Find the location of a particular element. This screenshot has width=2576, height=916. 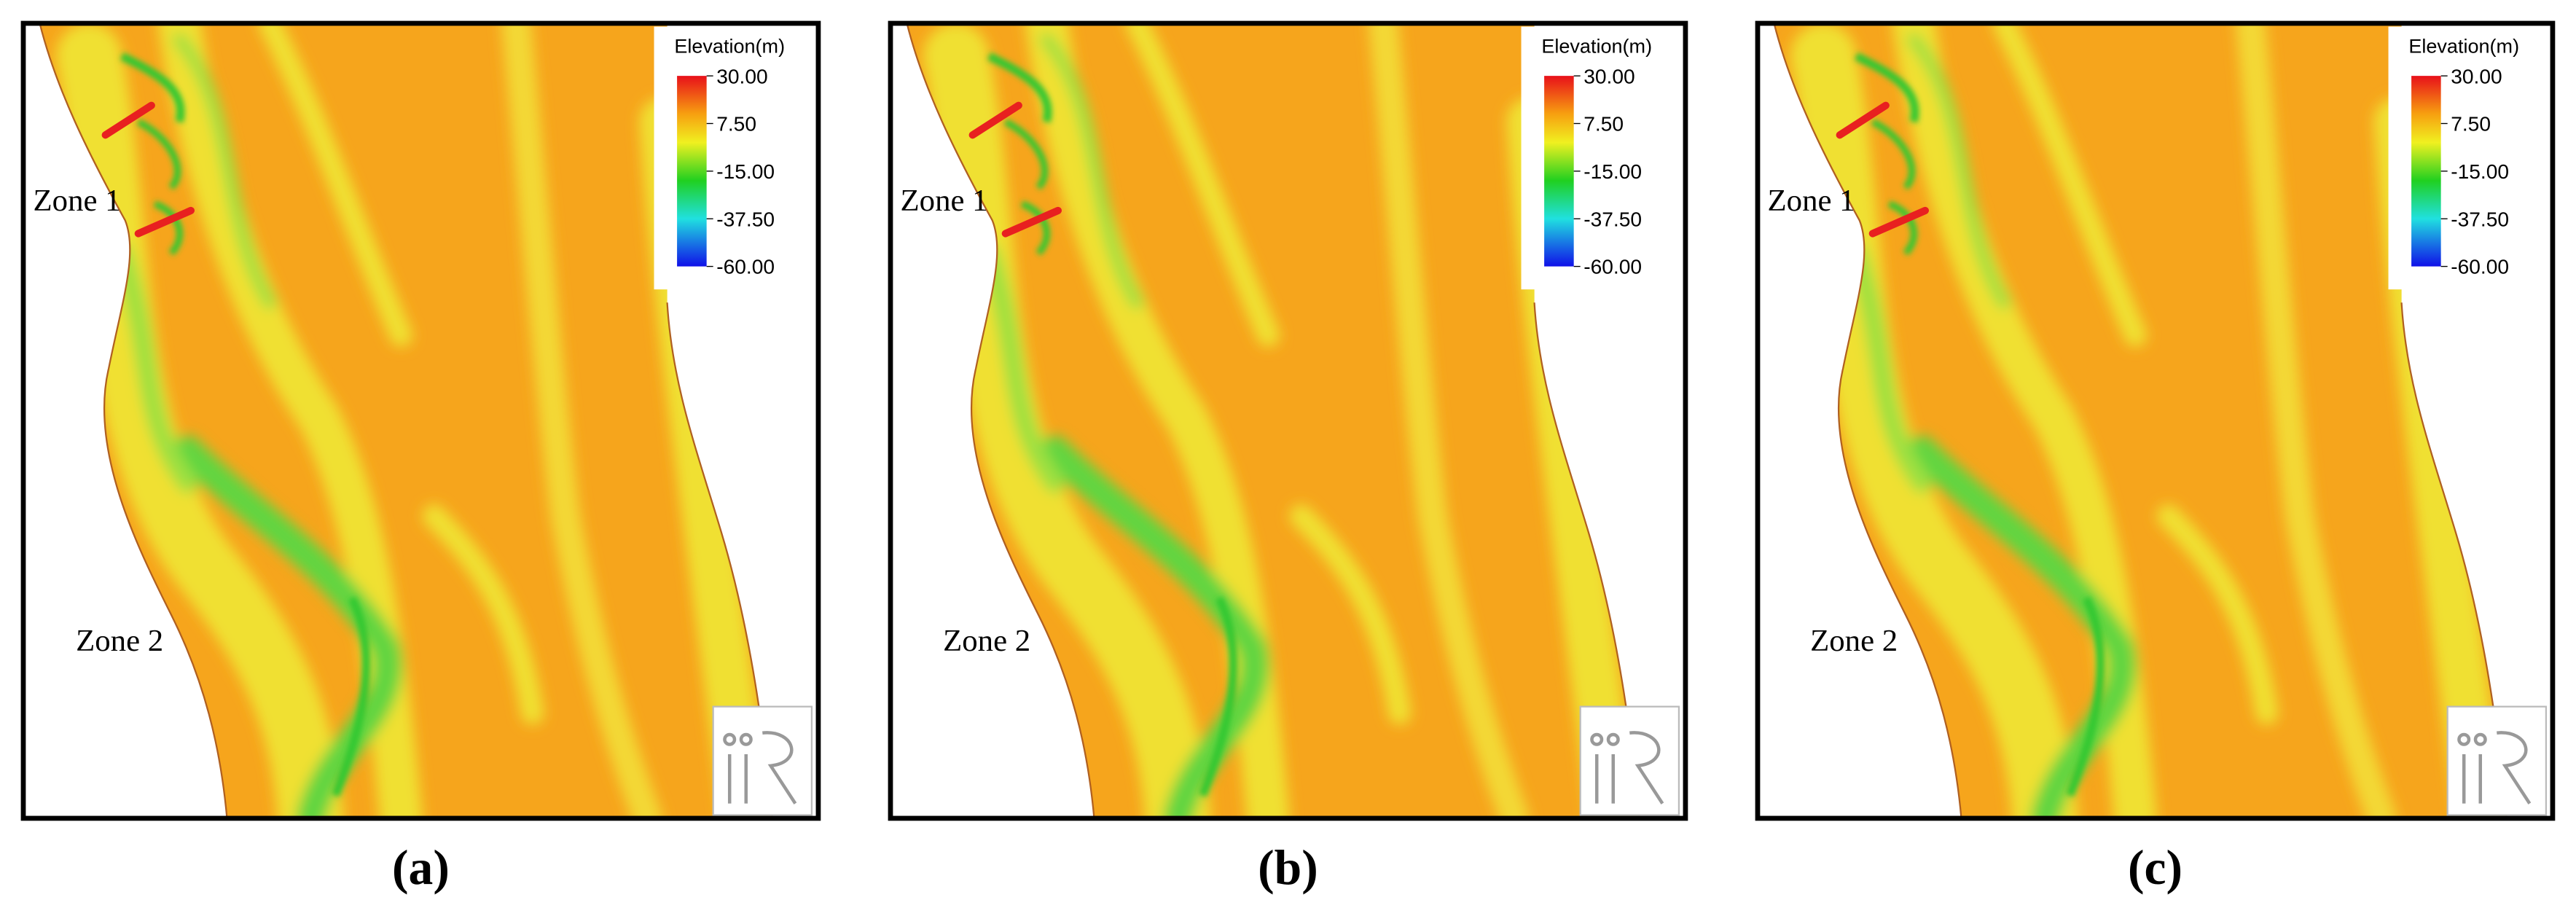

panel-label: (a) is located at coordinates (421, 867).